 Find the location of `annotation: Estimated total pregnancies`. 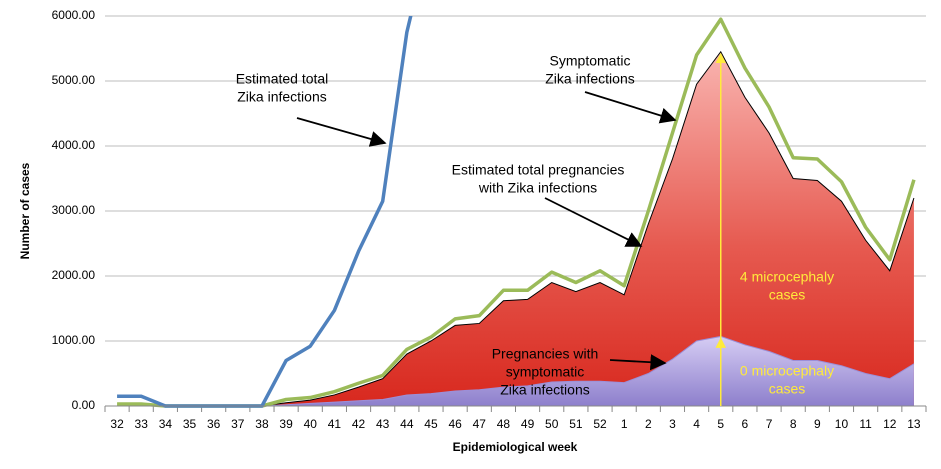

annotation: Estimated total pregnancies is located at coordinates (538, 170).